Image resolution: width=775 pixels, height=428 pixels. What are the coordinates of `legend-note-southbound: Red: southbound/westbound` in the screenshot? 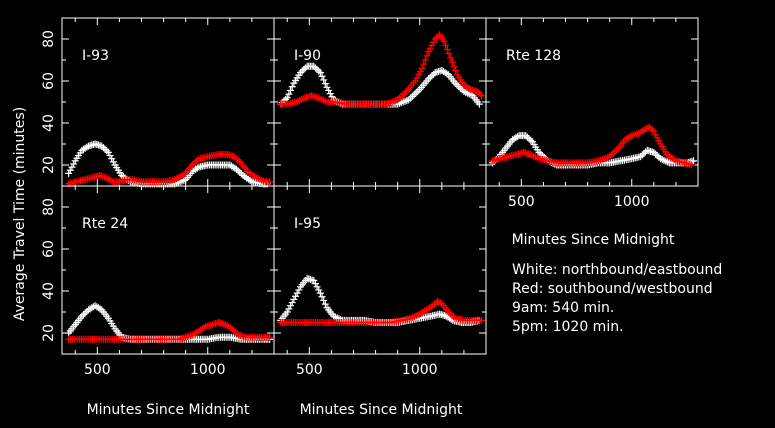 It's located at (612, 289).